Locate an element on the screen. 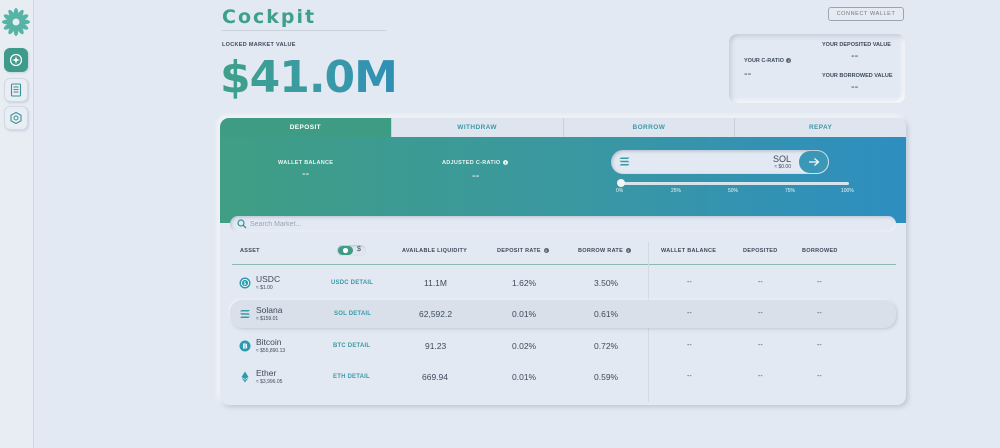 This screenshot has width=1000, height=448. borrow-rate: 0.61% is located at coordinates (606, 314).